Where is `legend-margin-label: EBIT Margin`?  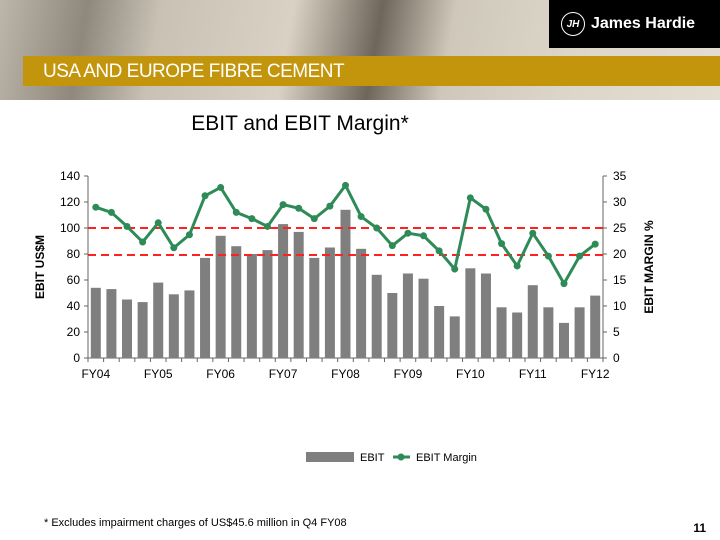 legend-margin-label: EBIT Margin is located at coordinates (446, 458).